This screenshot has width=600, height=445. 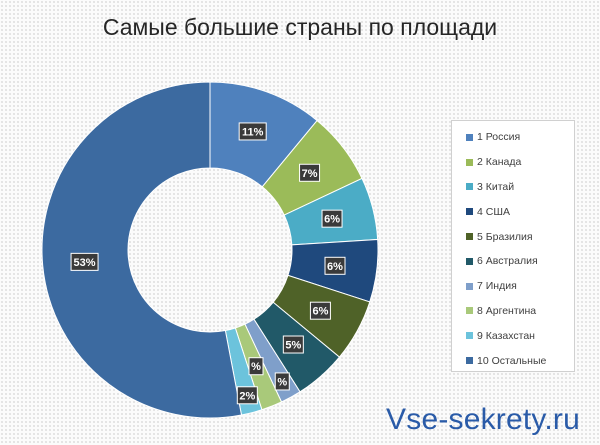 I want to click on data-label-canada: 7%, so click(x=310, y=172).